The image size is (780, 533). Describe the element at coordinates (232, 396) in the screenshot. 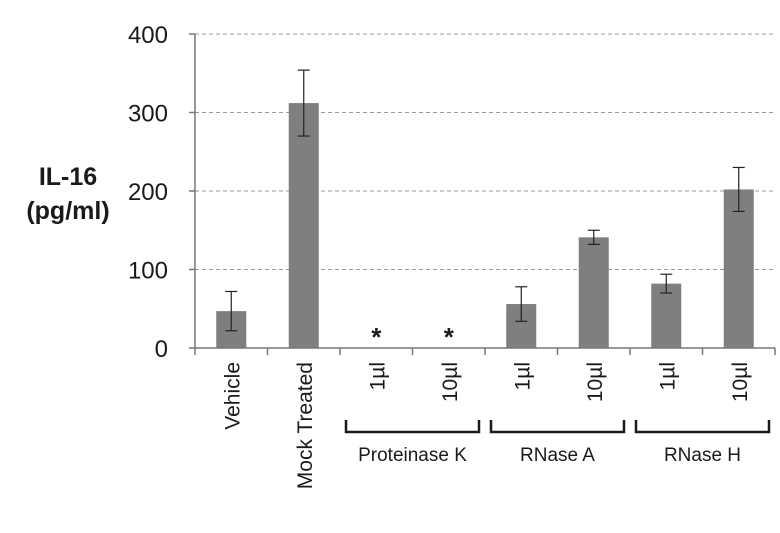

I see `x-tick-label: Vehicle` at that location.